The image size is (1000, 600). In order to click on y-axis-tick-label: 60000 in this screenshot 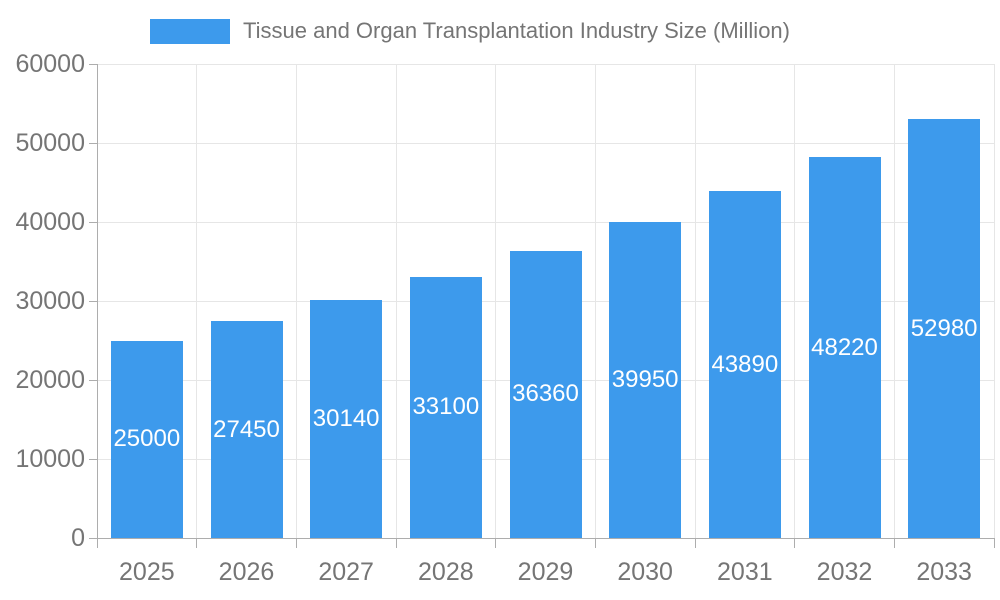, I will do `click(50, 63)`.